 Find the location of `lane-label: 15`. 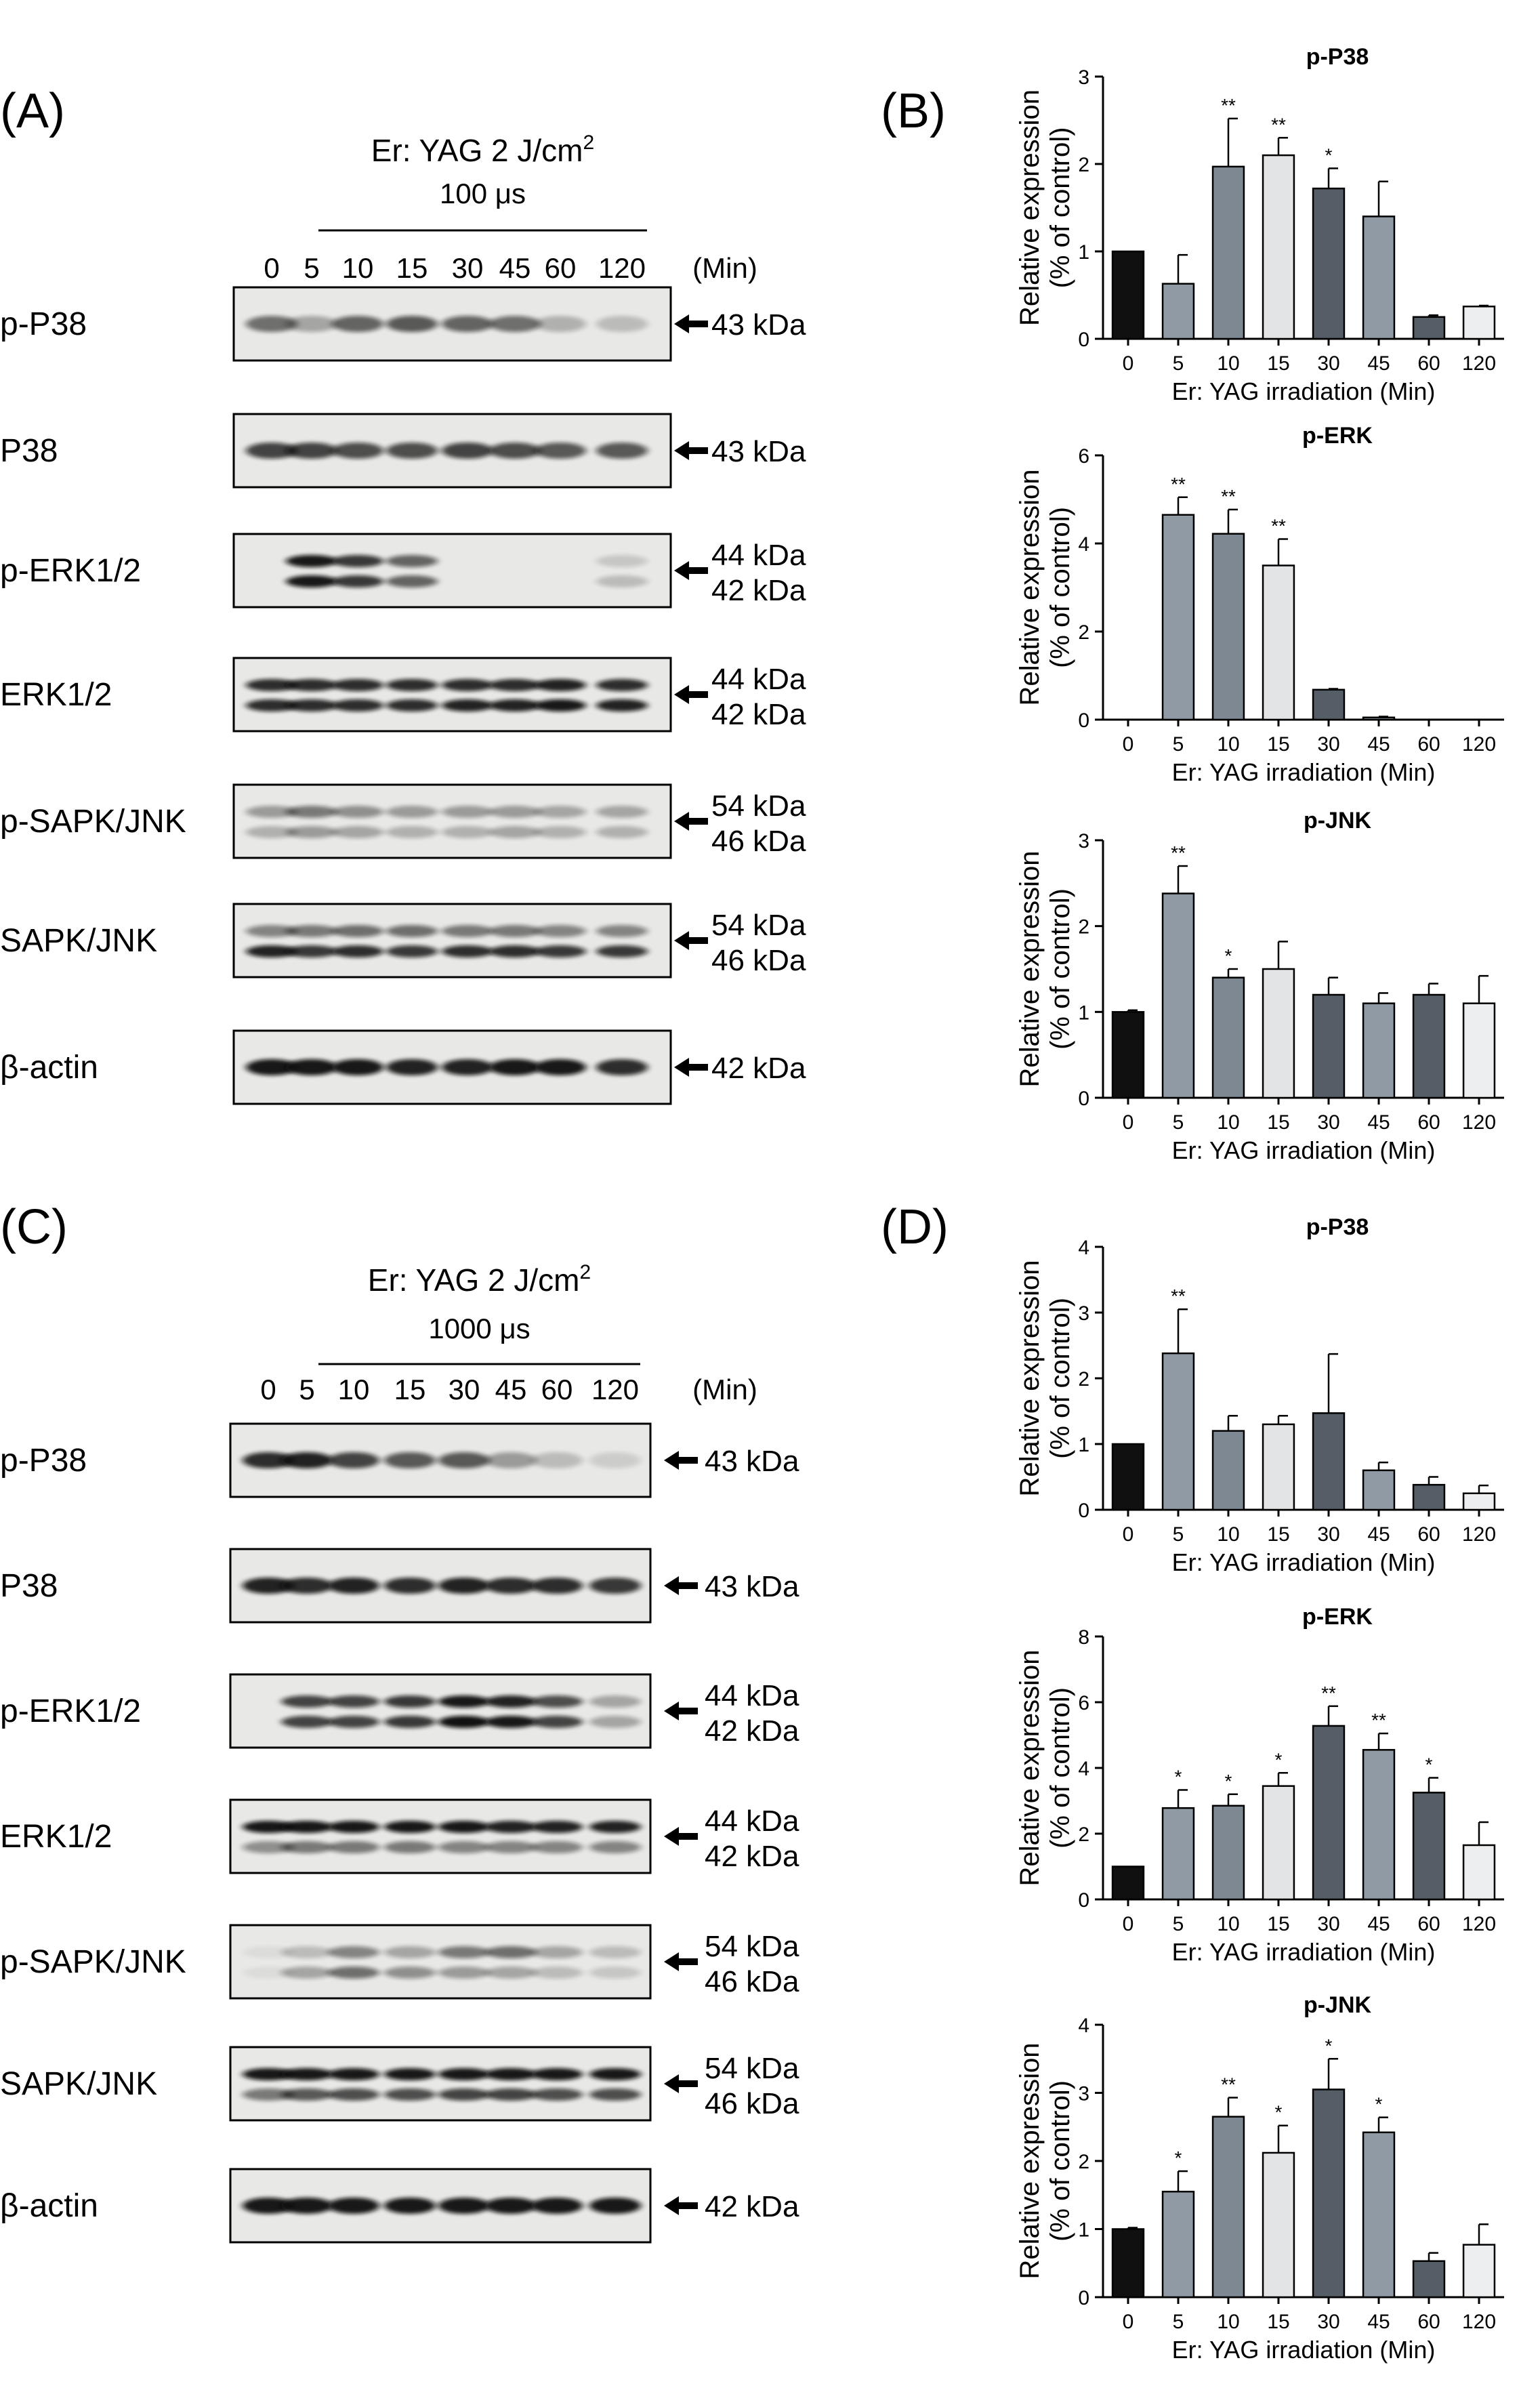

lane-label: 15 is located at coordinates (410, 1389).